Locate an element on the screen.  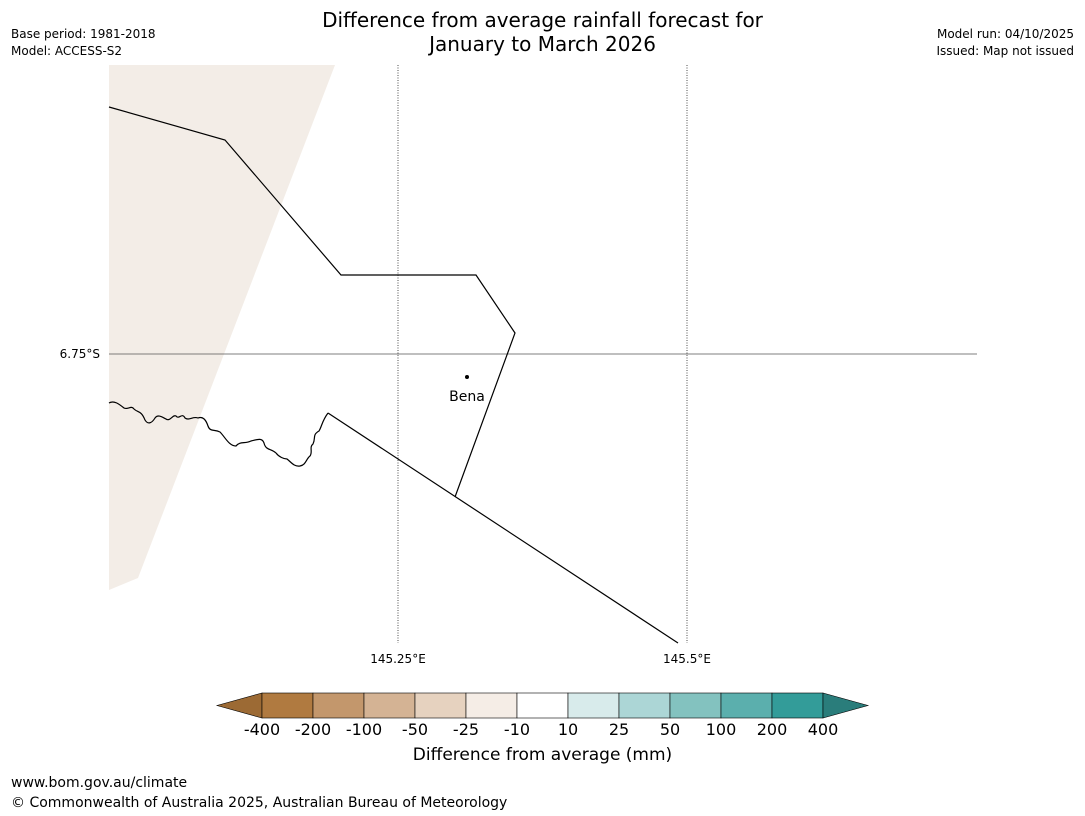
colorbar-tick-label: -25 is located at coordinates (466, 729).